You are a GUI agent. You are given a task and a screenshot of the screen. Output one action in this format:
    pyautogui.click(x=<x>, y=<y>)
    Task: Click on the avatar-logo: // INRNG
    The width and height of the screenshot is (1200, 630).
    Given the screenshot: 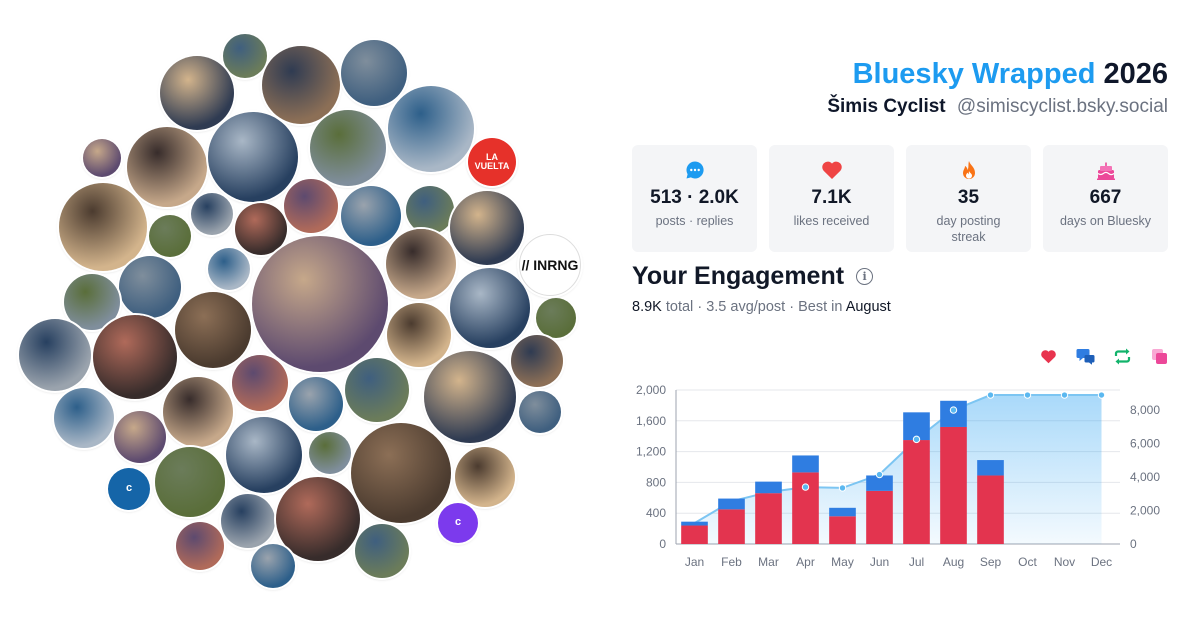 What is the action you would take?
    pyautogui.click(x=550, y=265)
    